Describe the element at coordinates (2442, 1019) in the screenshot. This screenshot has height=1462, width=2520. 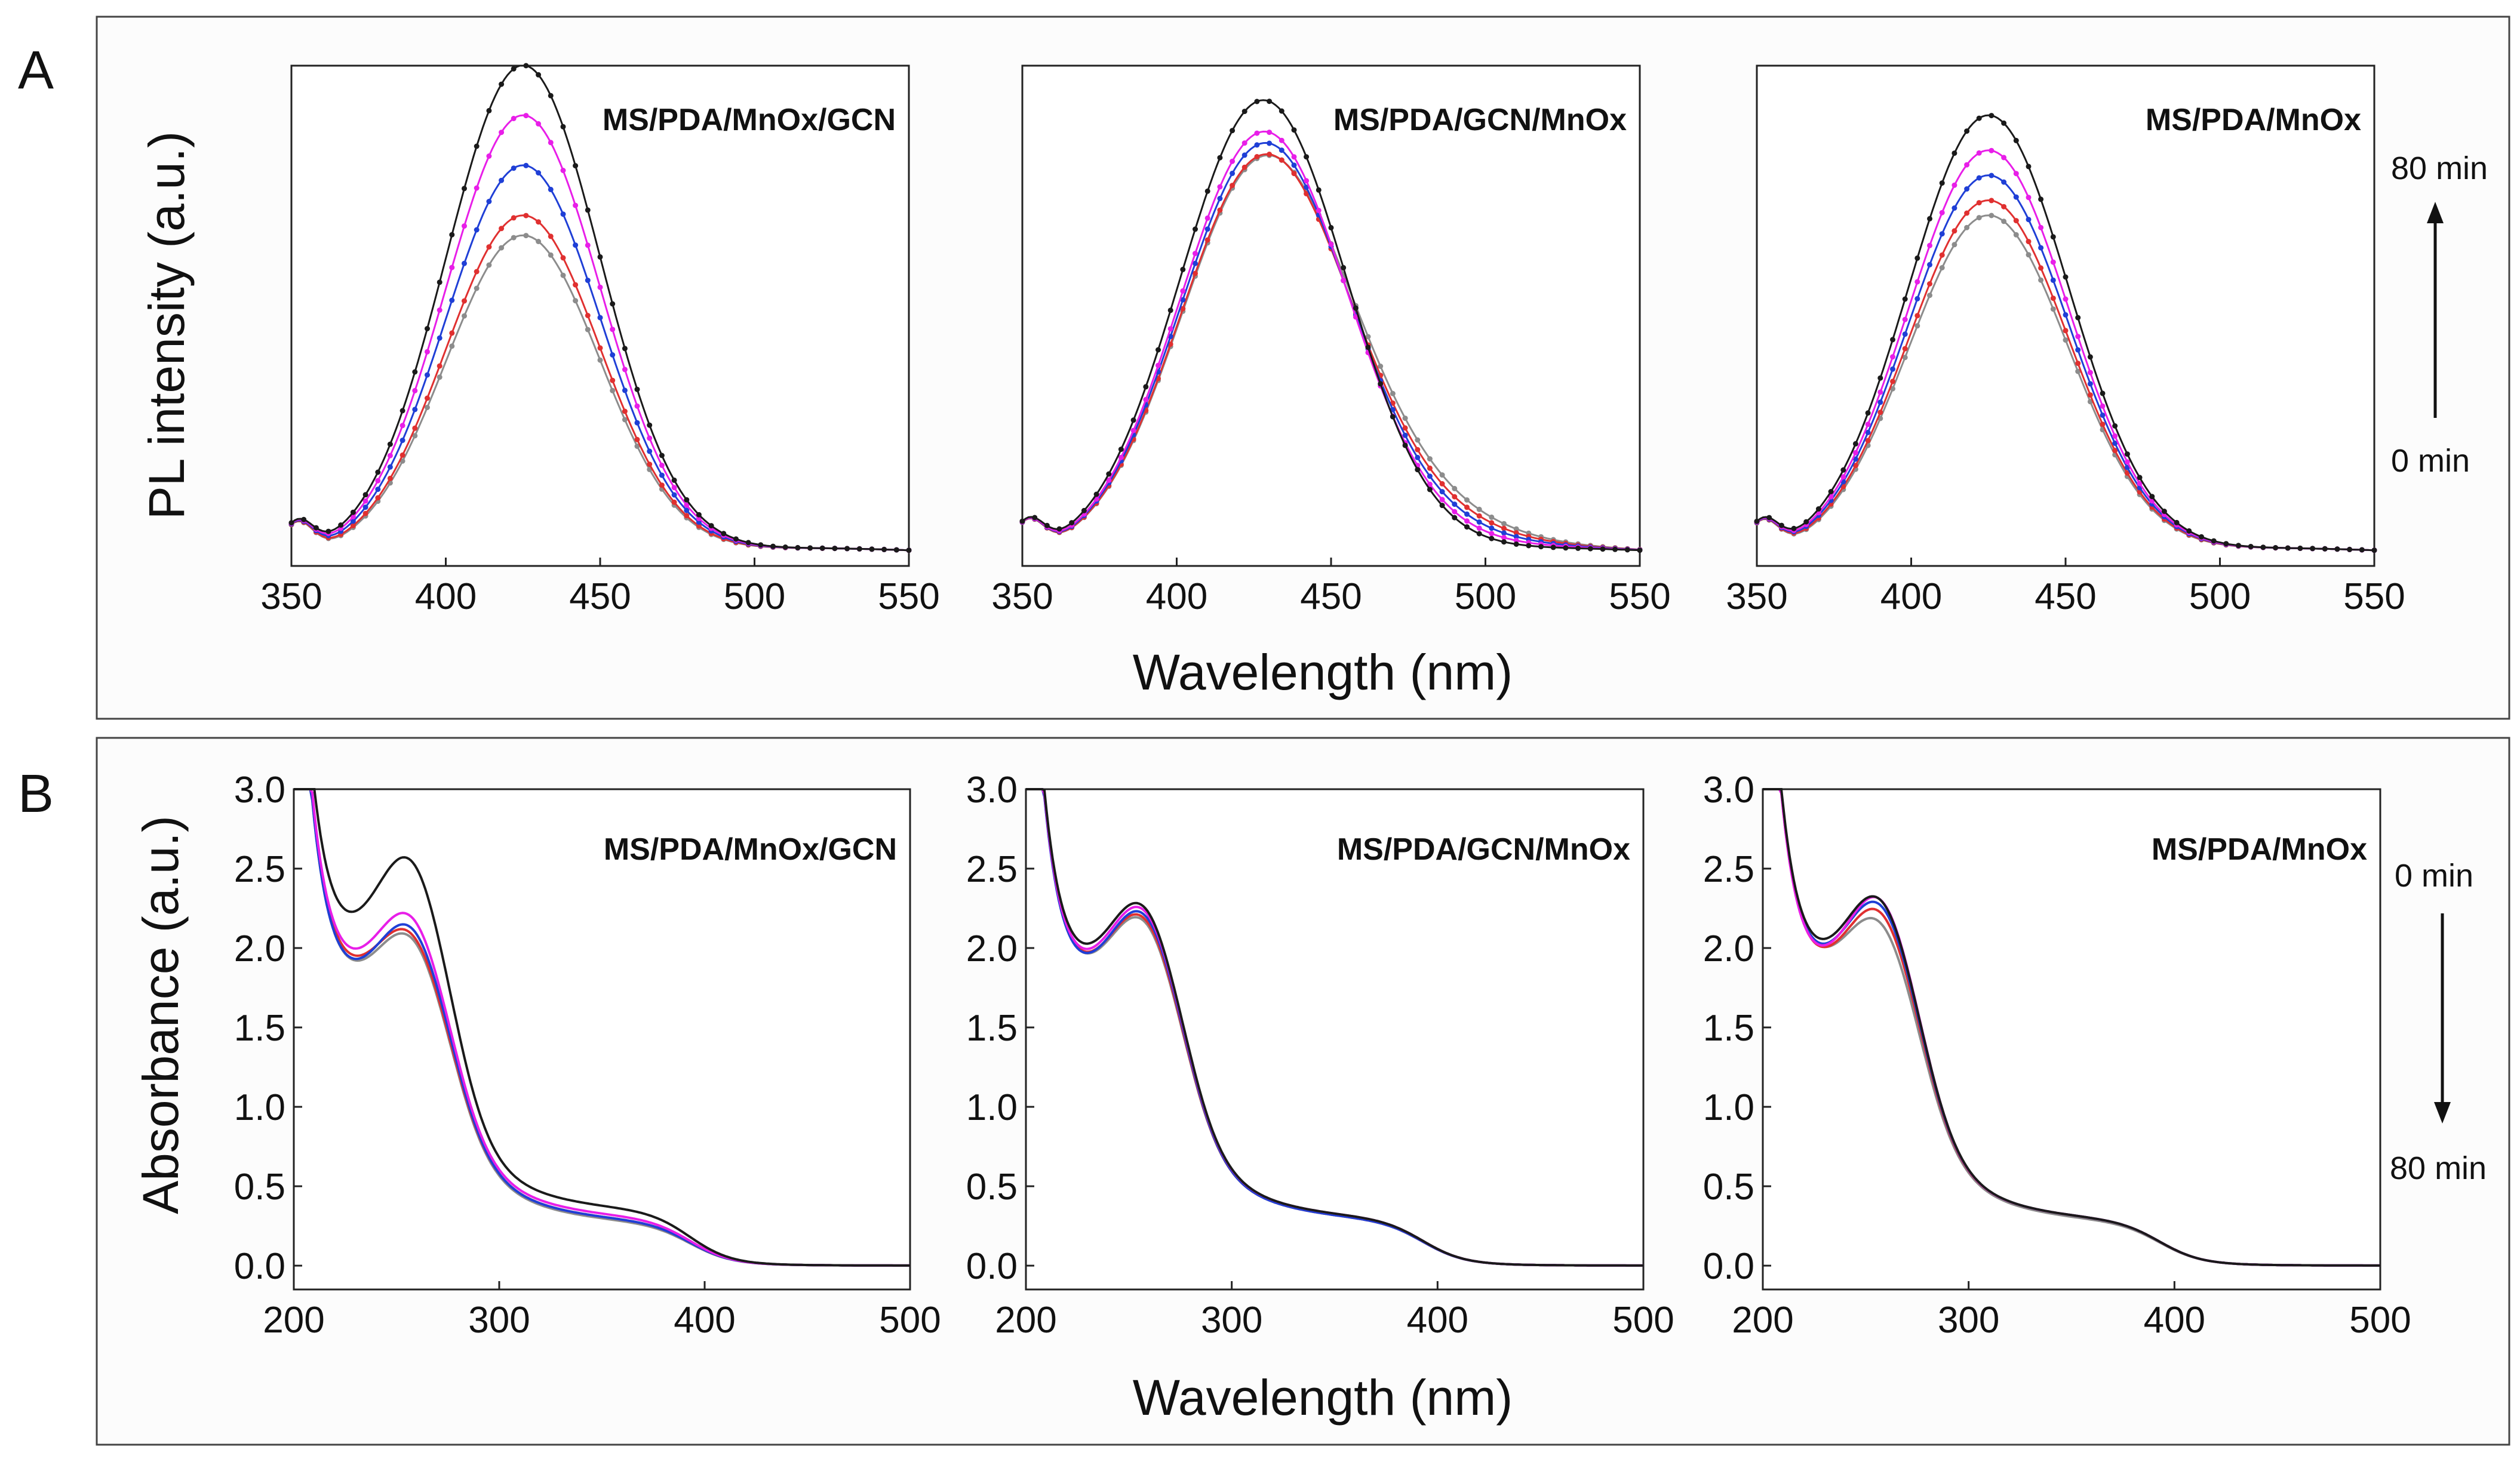
I see `panel-b-time-arrow` at that location.